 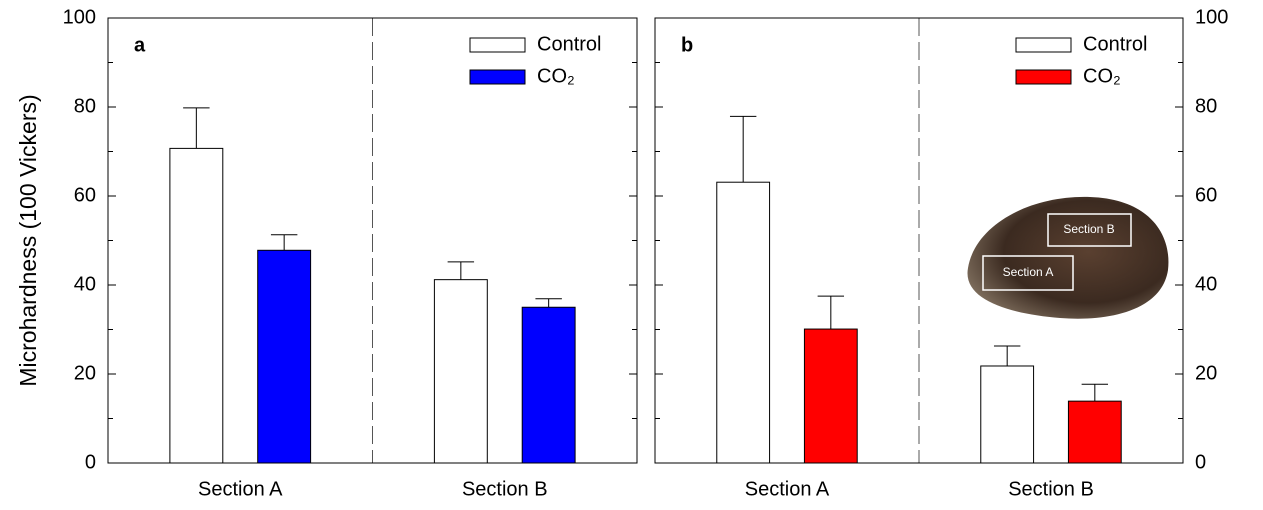 I want to click on y-axis-label: Microhardness (100 Vickers), so click(x=28, y=240).